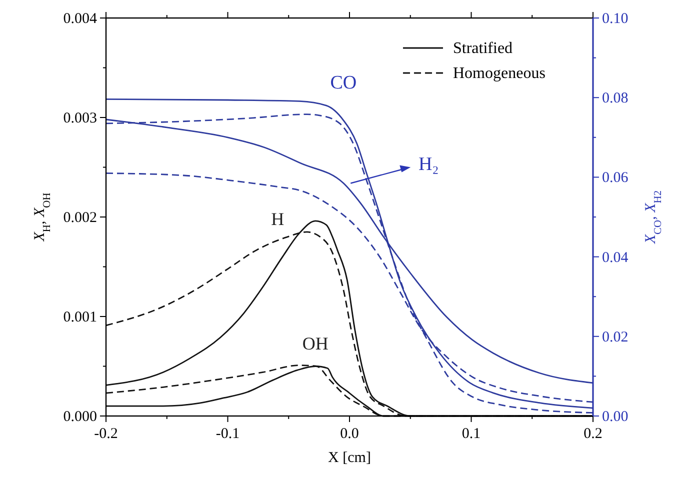 This screenshot has height=489, width=690. I want to click on legend-label: Stratified, so click(483, 48).